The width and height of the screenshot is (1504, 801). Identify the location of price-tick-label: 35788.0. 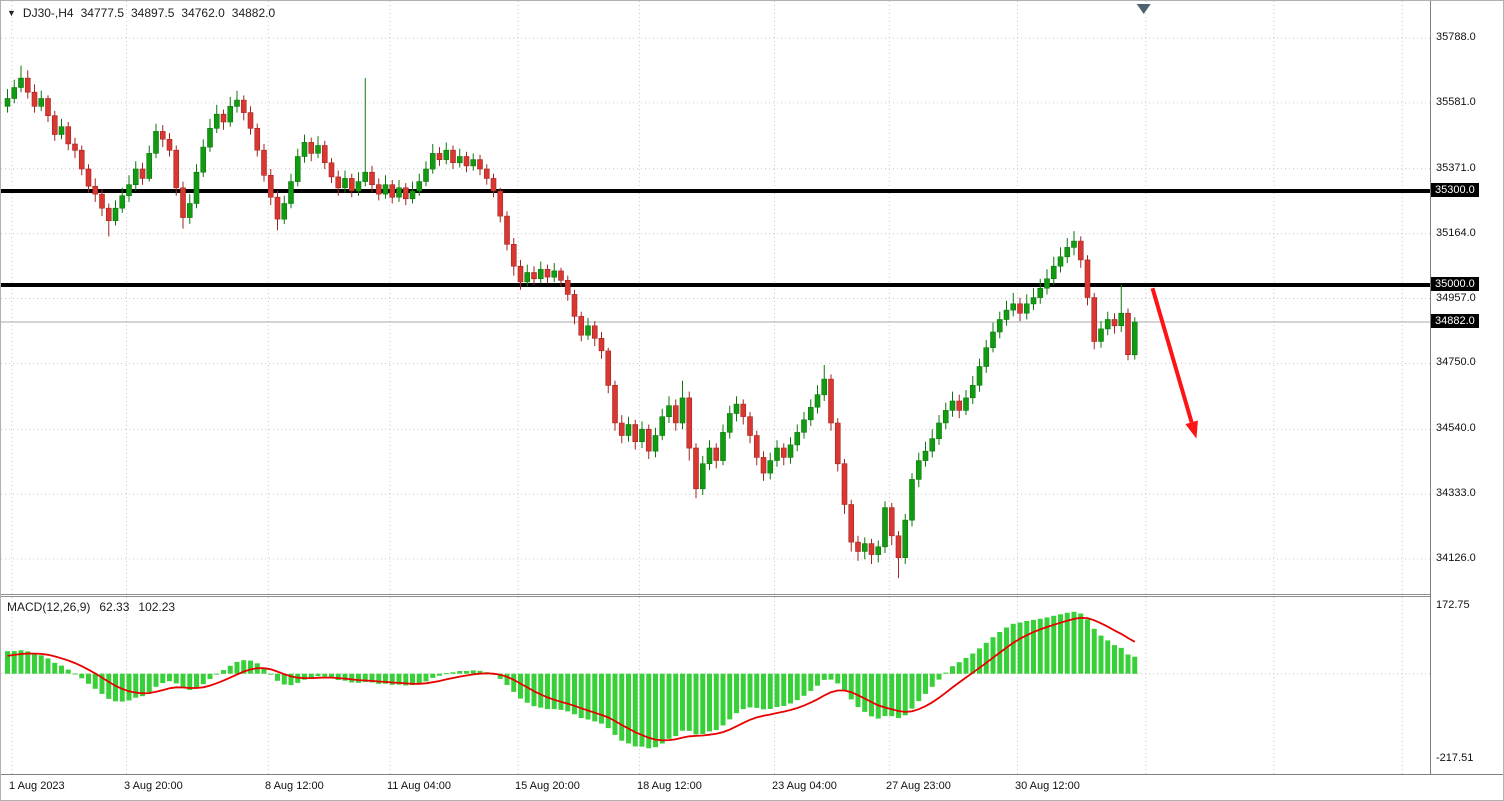
(1456, 37).